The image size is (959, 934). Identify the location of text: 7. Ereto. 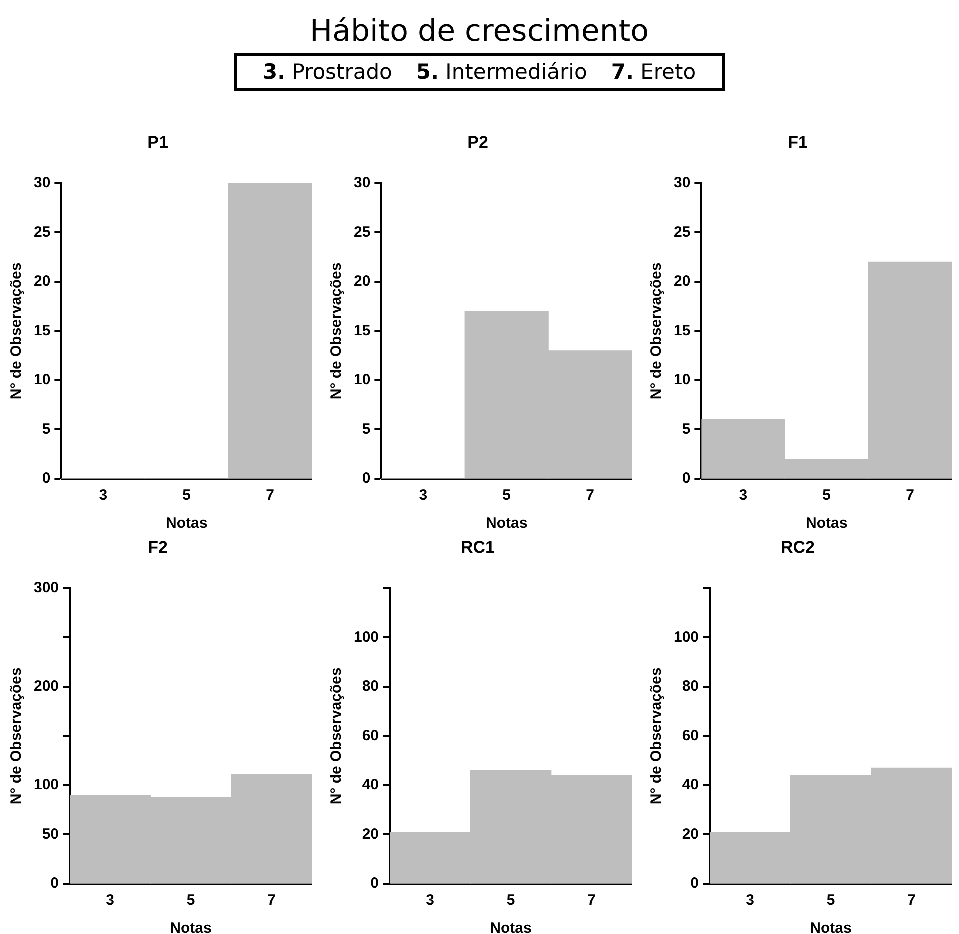
(653, 72).